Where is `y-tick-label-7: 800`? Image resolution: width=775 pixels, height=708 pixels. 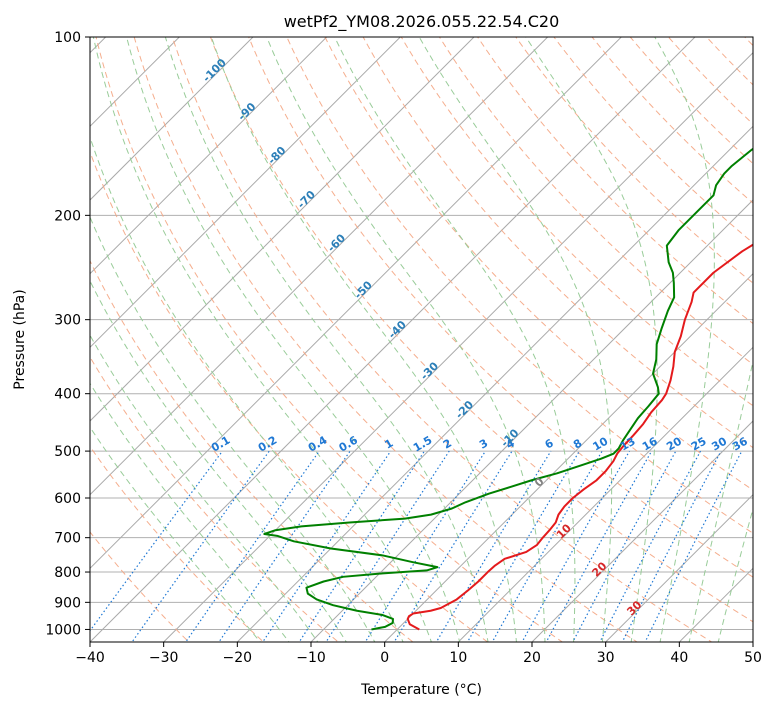 y-tick-label-7: 800 is located at coordinates (67, 573).